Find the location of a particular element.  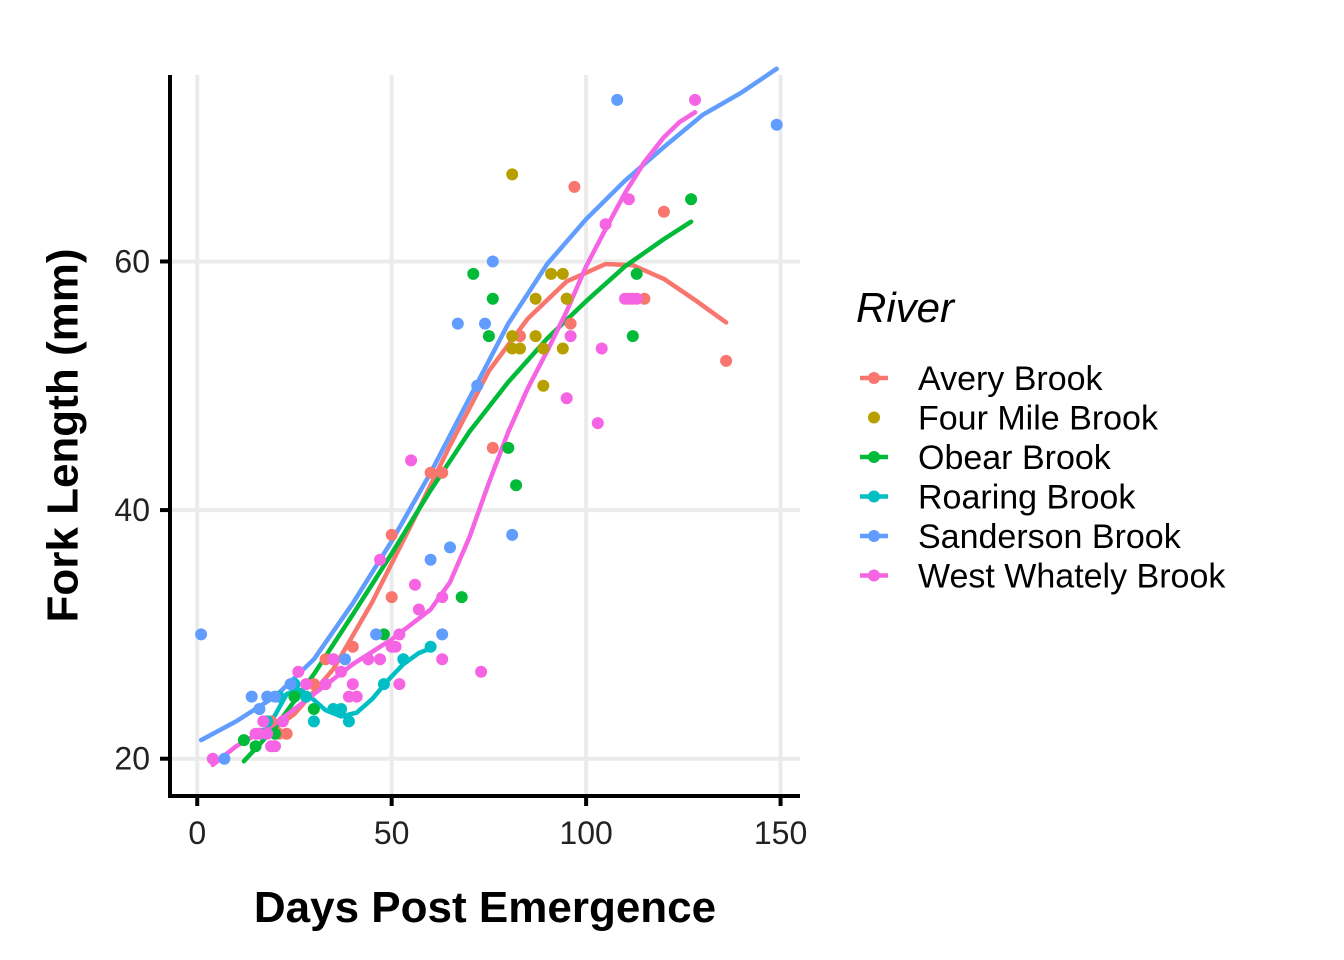

x-tick-label: 50 is located at coordinates (392, 833).